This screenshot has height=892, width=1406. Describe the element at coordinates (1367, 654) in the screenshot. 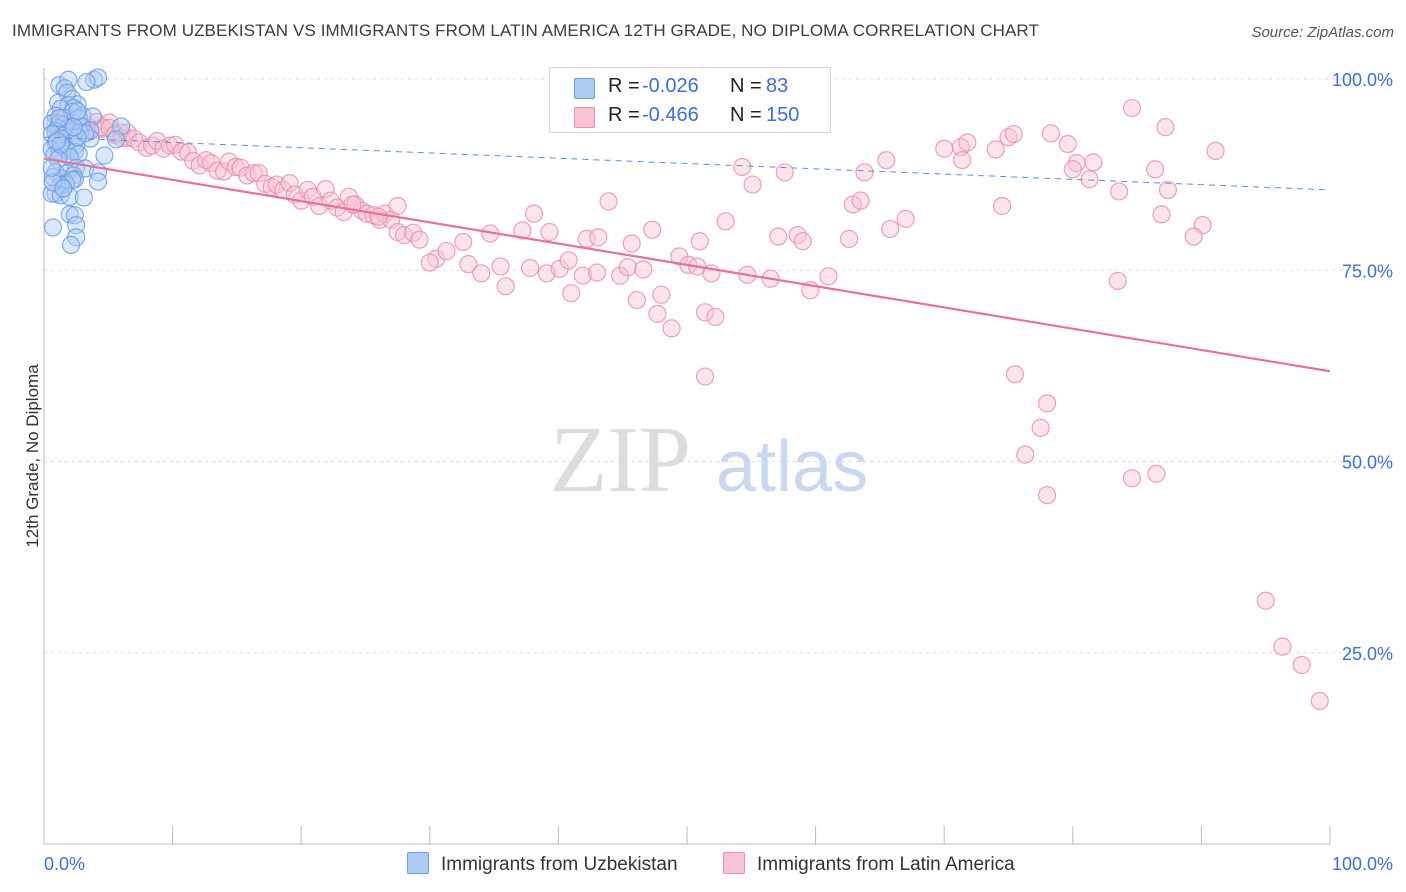

I see `y-tick-label: 25.0%` at that location.